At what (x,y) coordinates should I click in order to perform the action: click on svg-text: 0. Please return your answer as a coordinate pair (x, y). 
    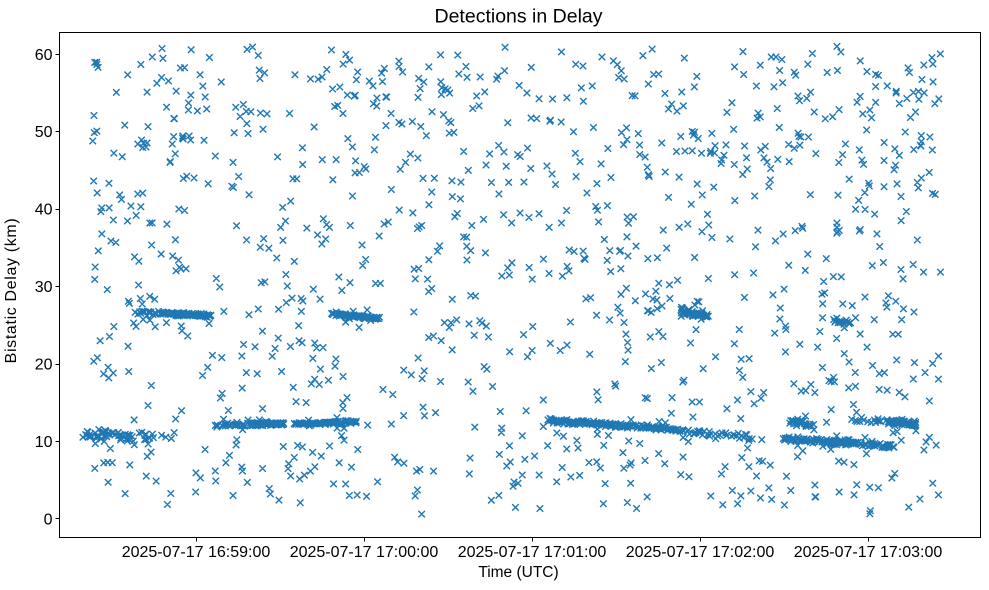
    Looking at the image, I should click on (48, 519).